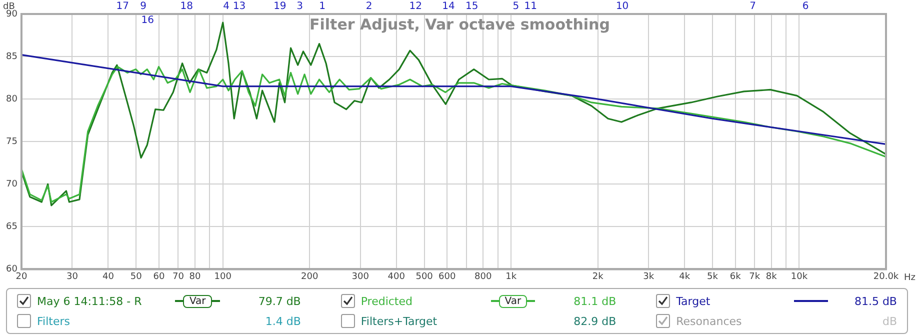  Describe the element at coordinates (598, 277) in the screenshot. I see `x-tick-label: 2k` at that location.